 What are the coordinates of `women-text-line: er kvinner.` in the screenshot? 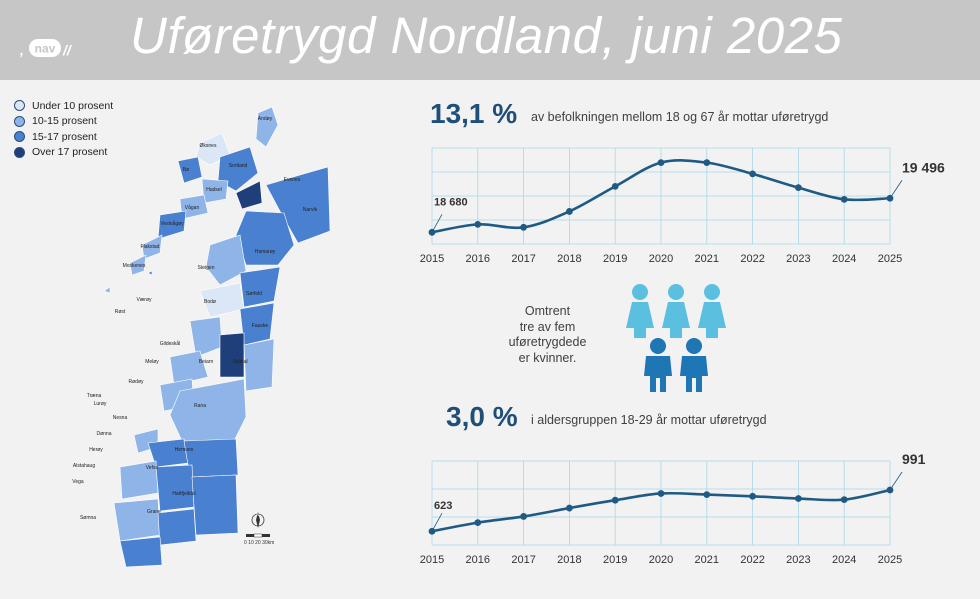 It's located at (547, 357).